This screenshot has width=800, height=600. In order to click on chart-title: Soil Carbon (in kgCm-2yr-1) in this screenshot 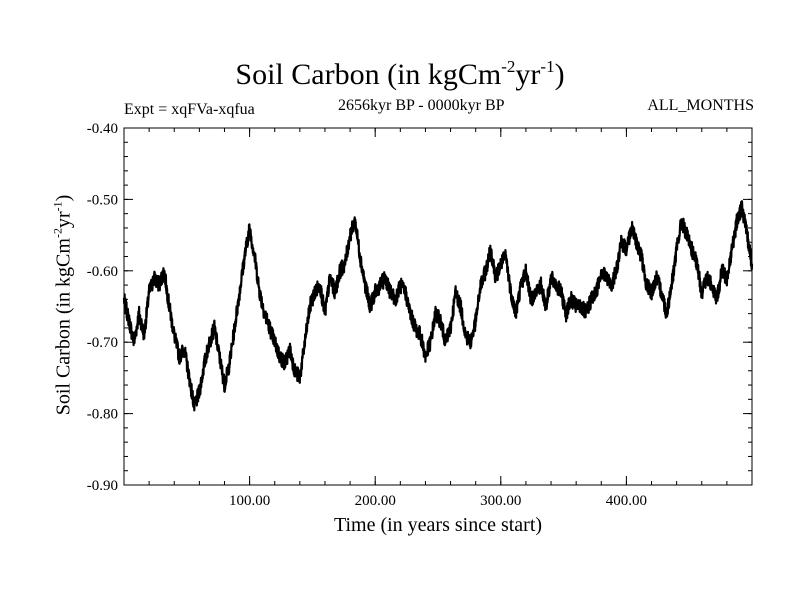, I will do `click(400, 74)`.